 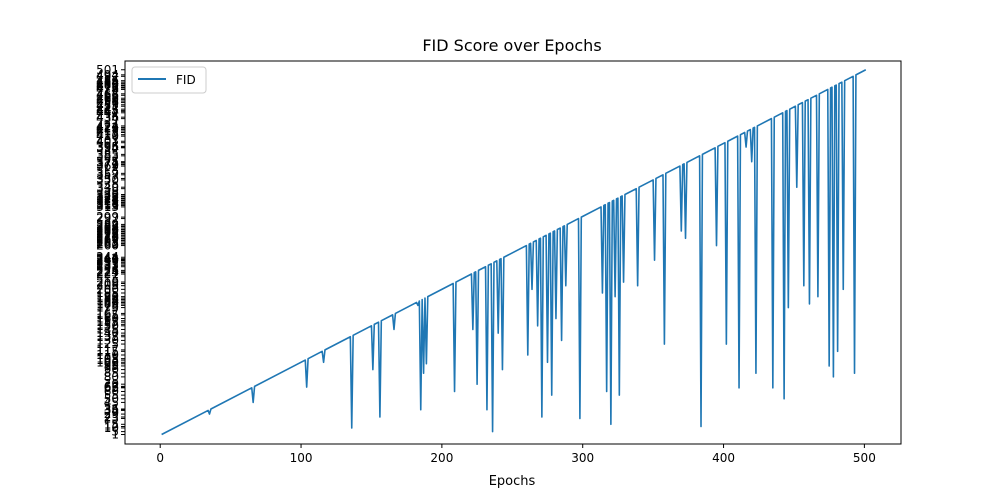 What do you see at coordinates (111, 377) in the screenshot?
I see `y-tick-label: 80` at bounding box center [111, 377].